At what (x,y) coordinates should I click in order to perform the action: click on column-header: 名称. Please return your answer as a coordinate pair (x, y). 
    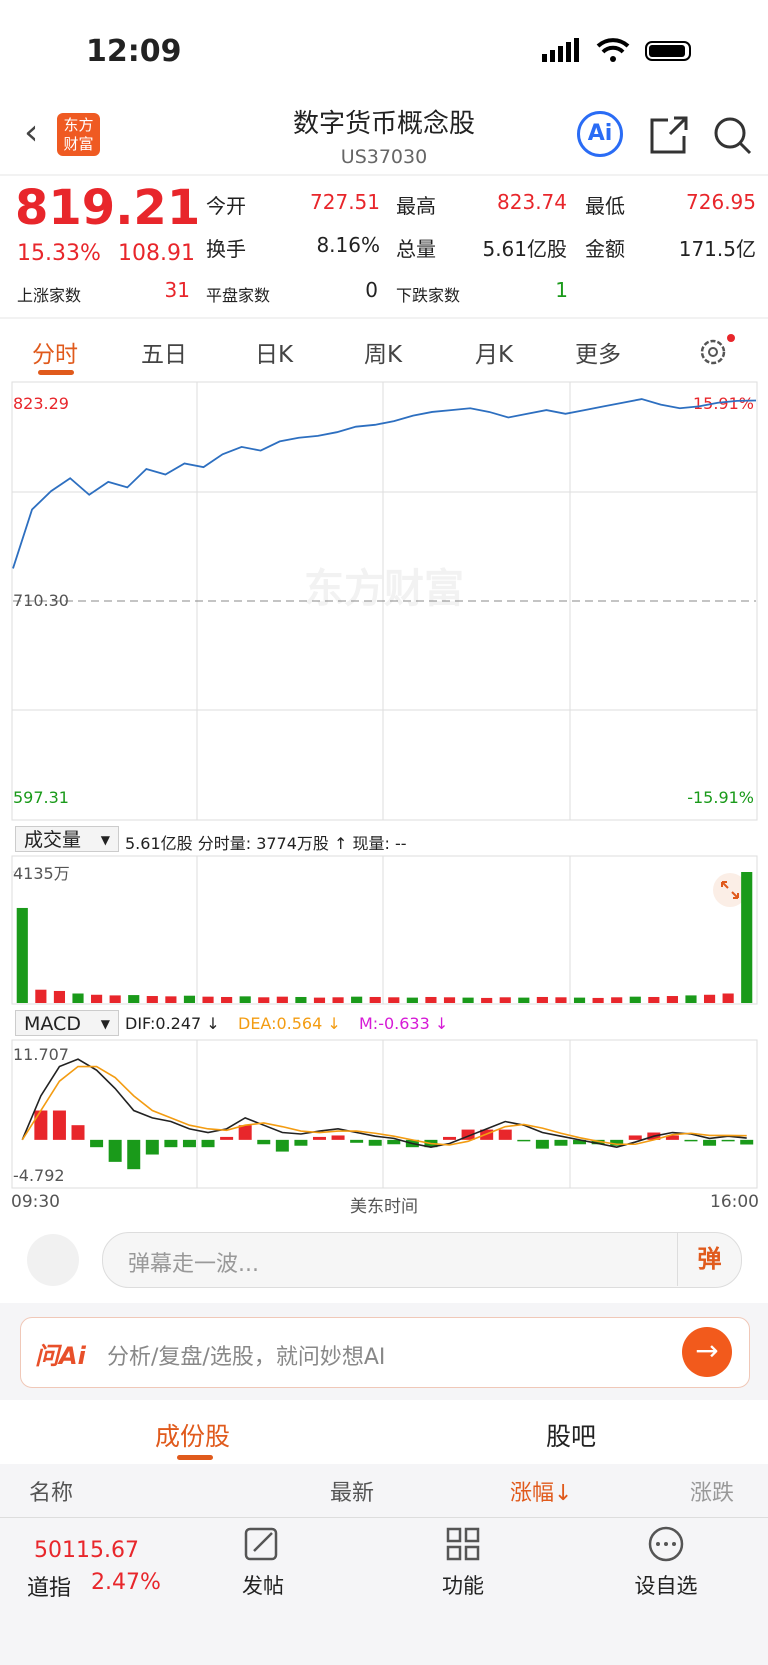
    Looking at the image, I should click on (51, 1493).